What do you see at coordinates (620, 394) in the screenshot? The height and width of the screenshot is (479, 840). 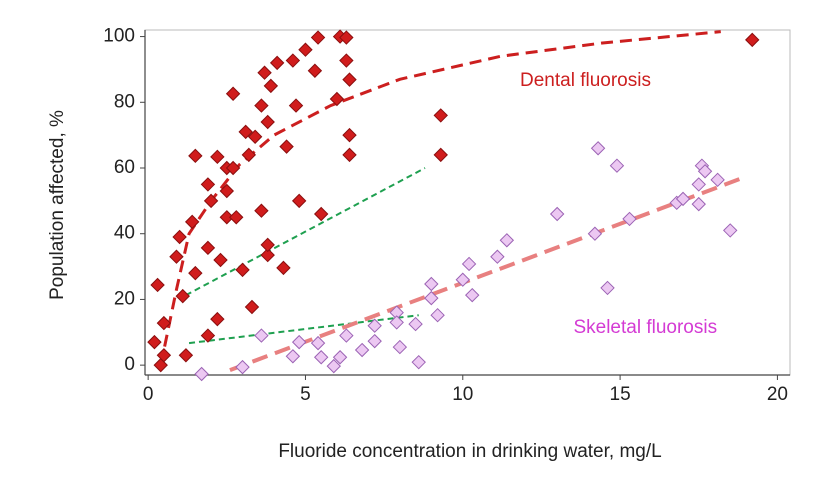 I see `x-tick-label: 15` at bounding box center [620, 394].